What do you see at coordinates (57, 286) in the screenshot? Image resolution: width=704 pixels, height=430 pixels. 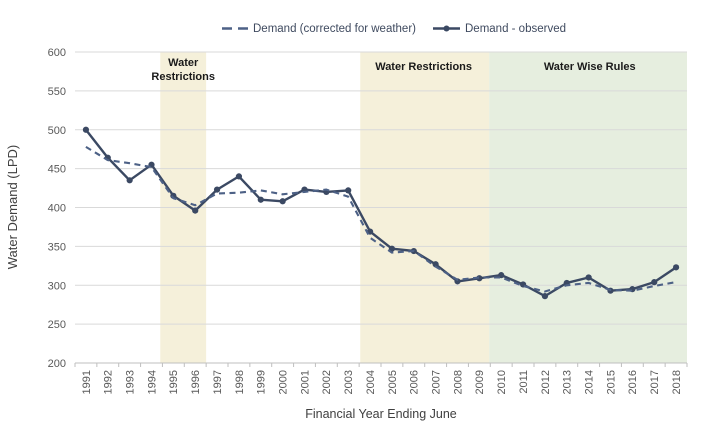 I see `y-tick-label: 300` at bounding box center [57, 286].